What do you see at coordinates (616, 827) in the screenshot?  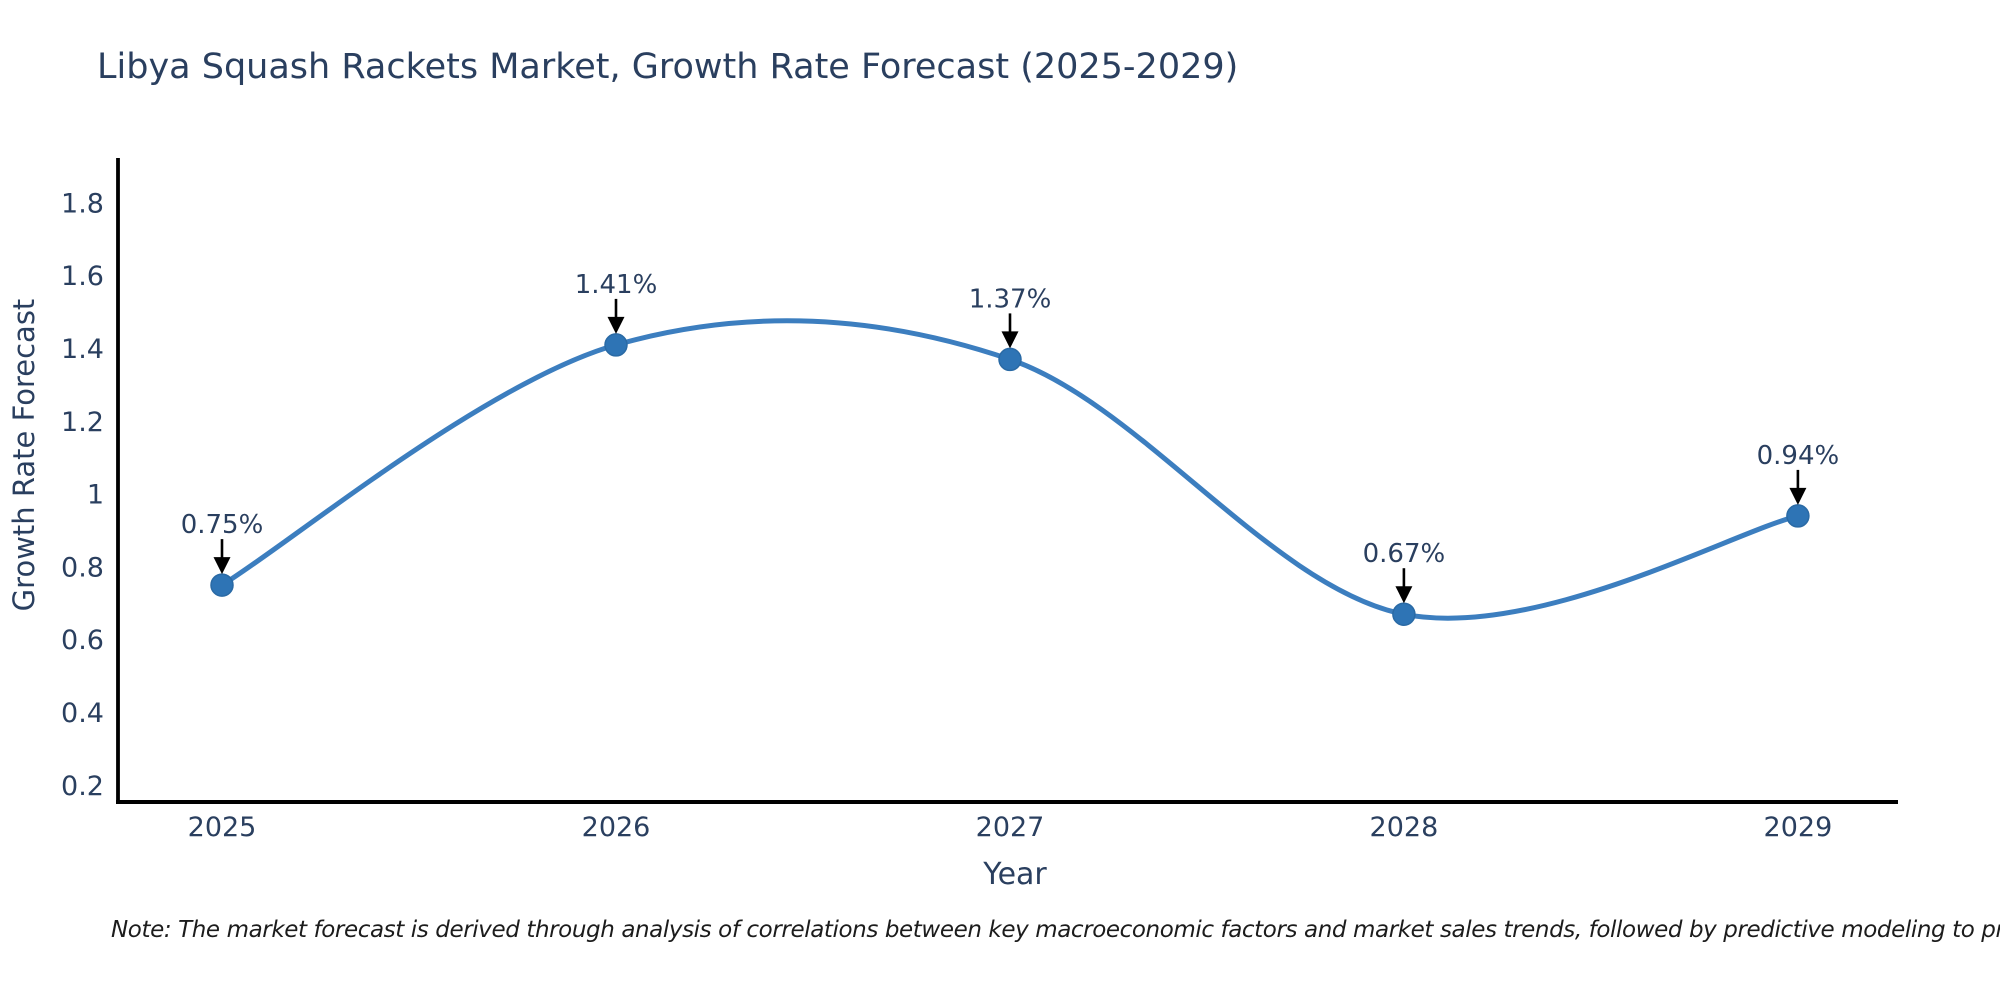 I see `x-tick-label: 2026` at bounding box center [616, 827].